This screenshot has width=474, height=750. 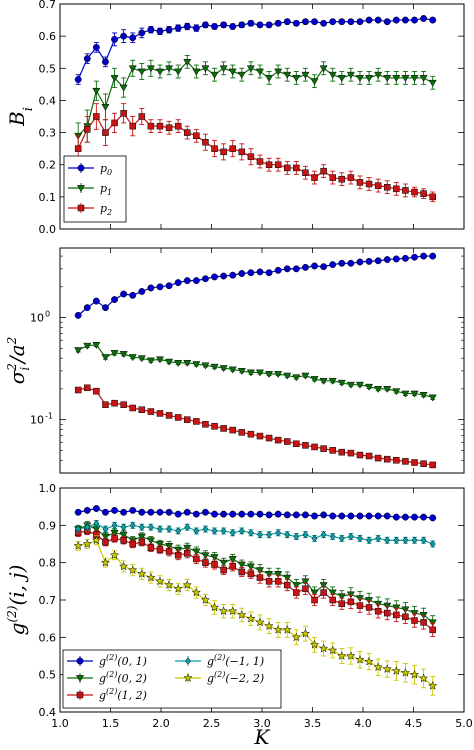 I want to click on legend-marker, so click(x=81, y=168).